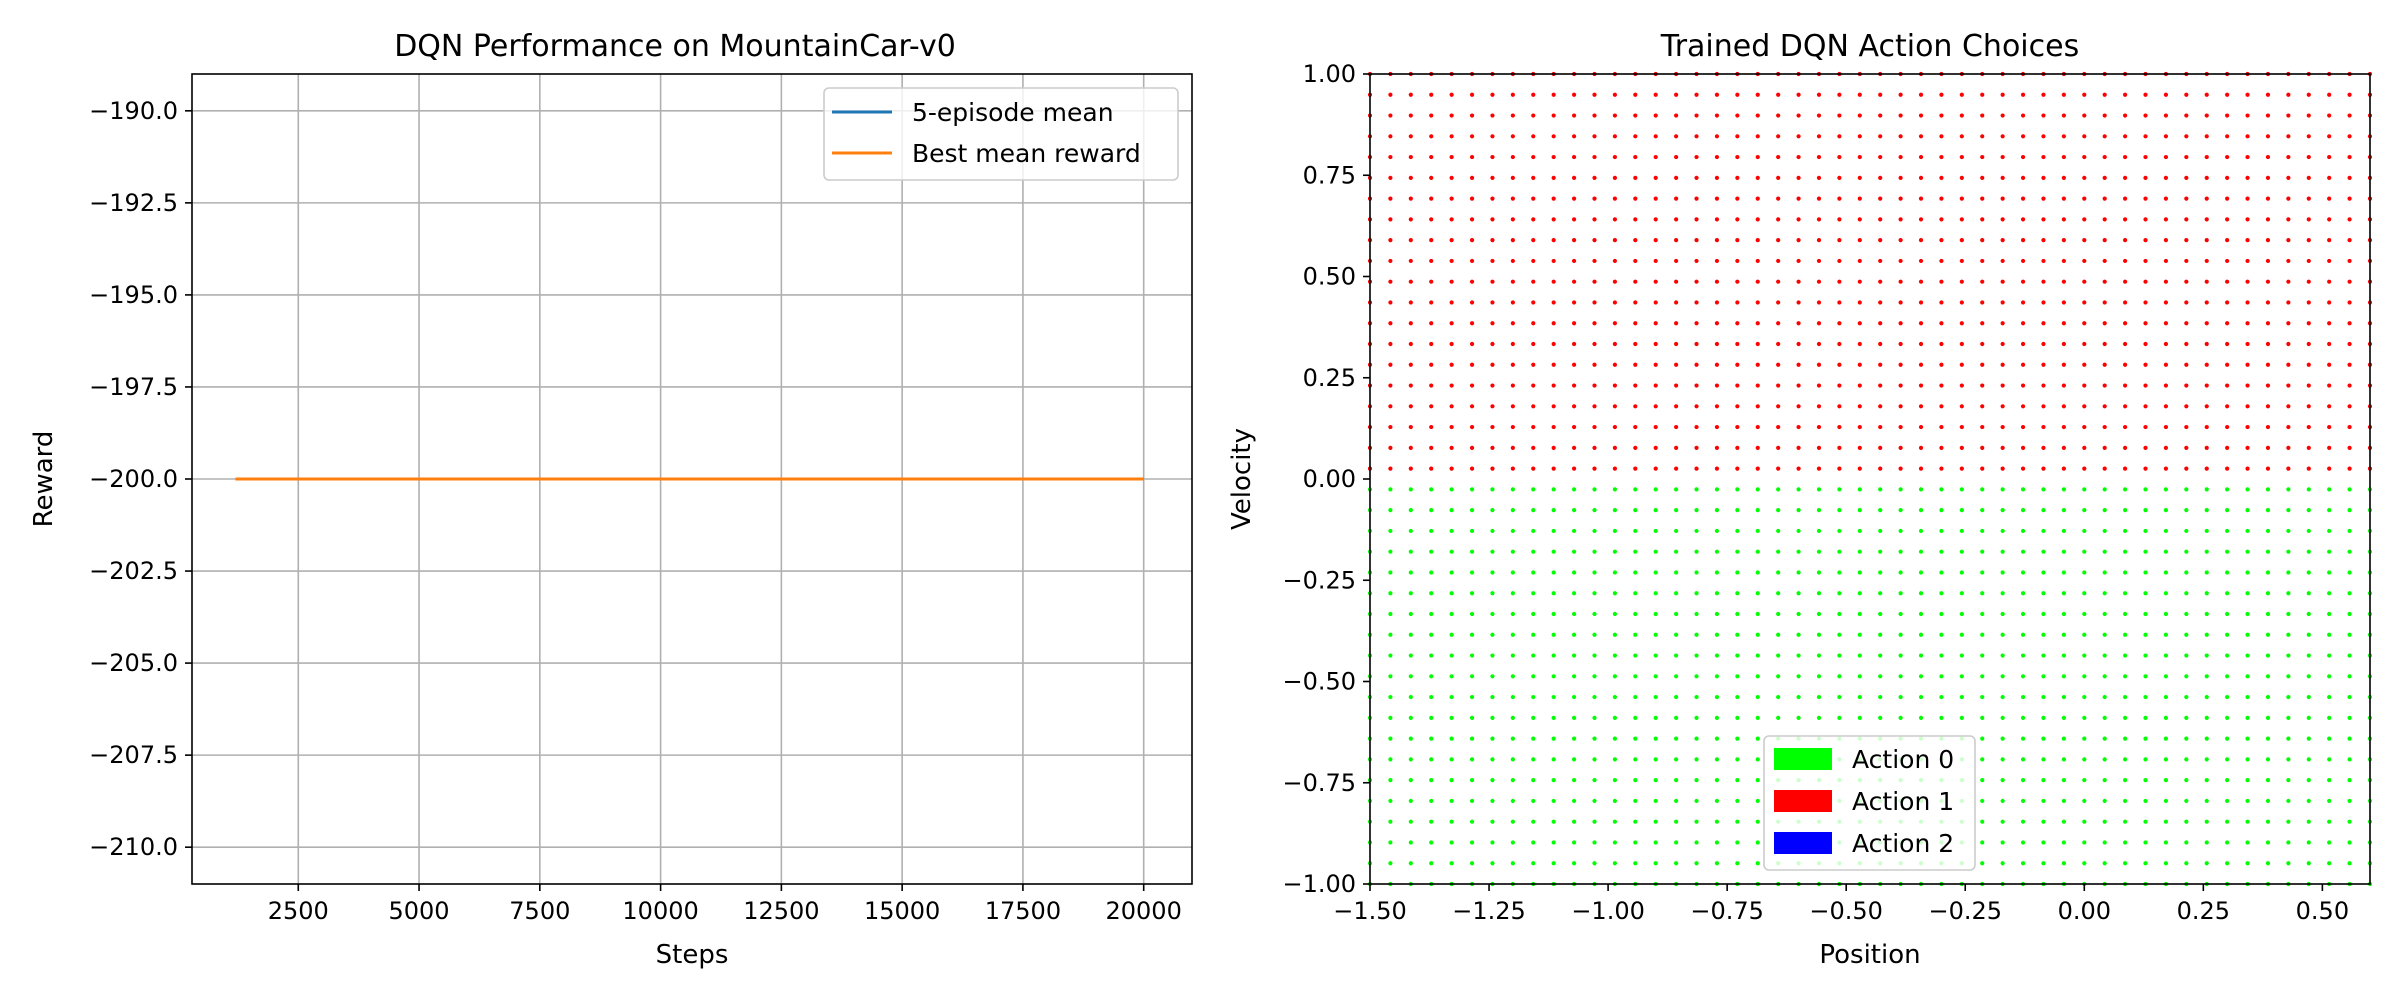 This screenshot has height=1000, width=2400. What do you see at coordinates (2084, 911) in the screenshot?
I see `right-x-tick-label: 0.00` at bounding box center [2084, 911].